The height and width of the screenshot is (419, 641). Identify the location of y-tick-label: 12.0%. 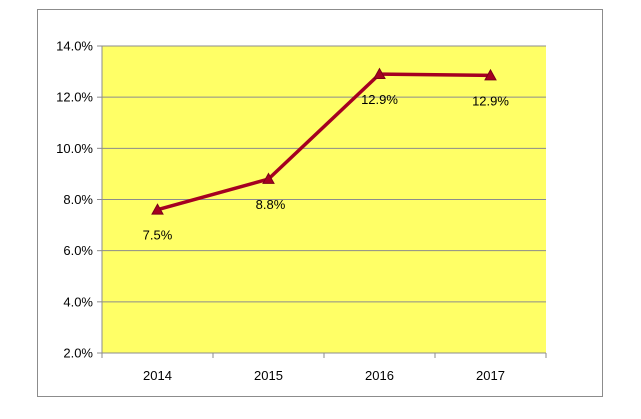
(74, 97).